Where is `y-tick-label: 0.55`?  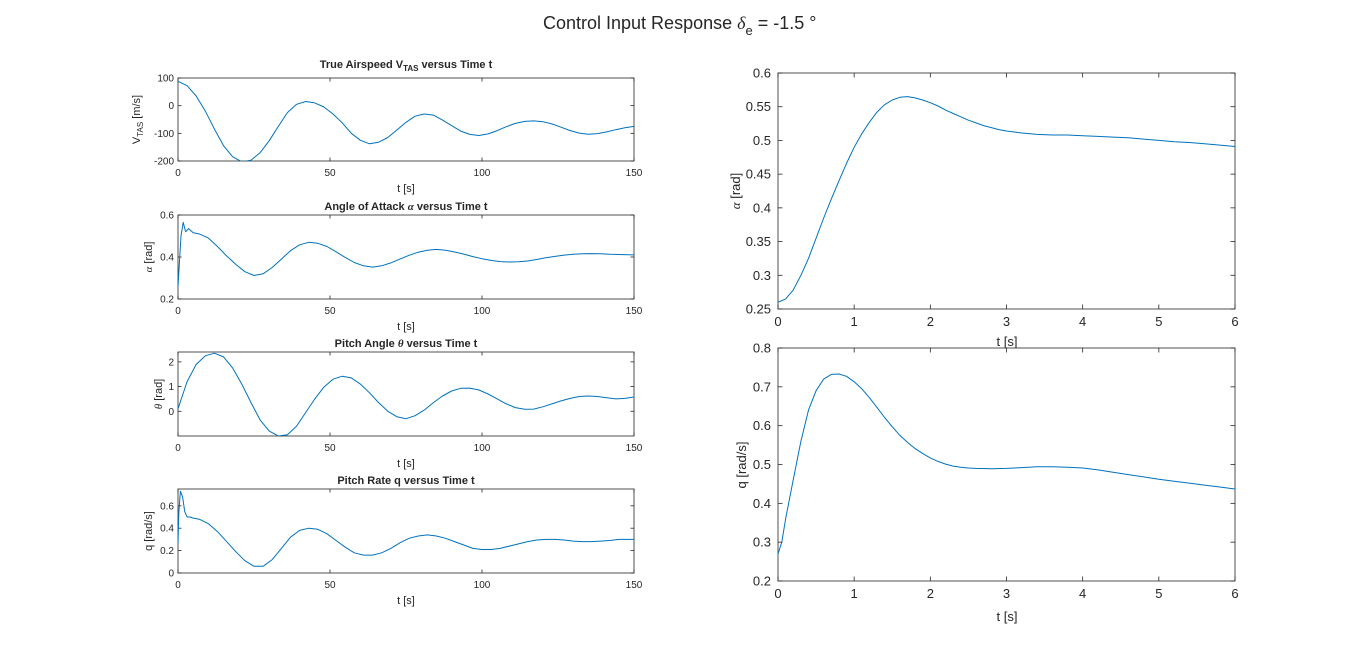 y-tick-label: 0.55 is located at coordinates (758, 106).